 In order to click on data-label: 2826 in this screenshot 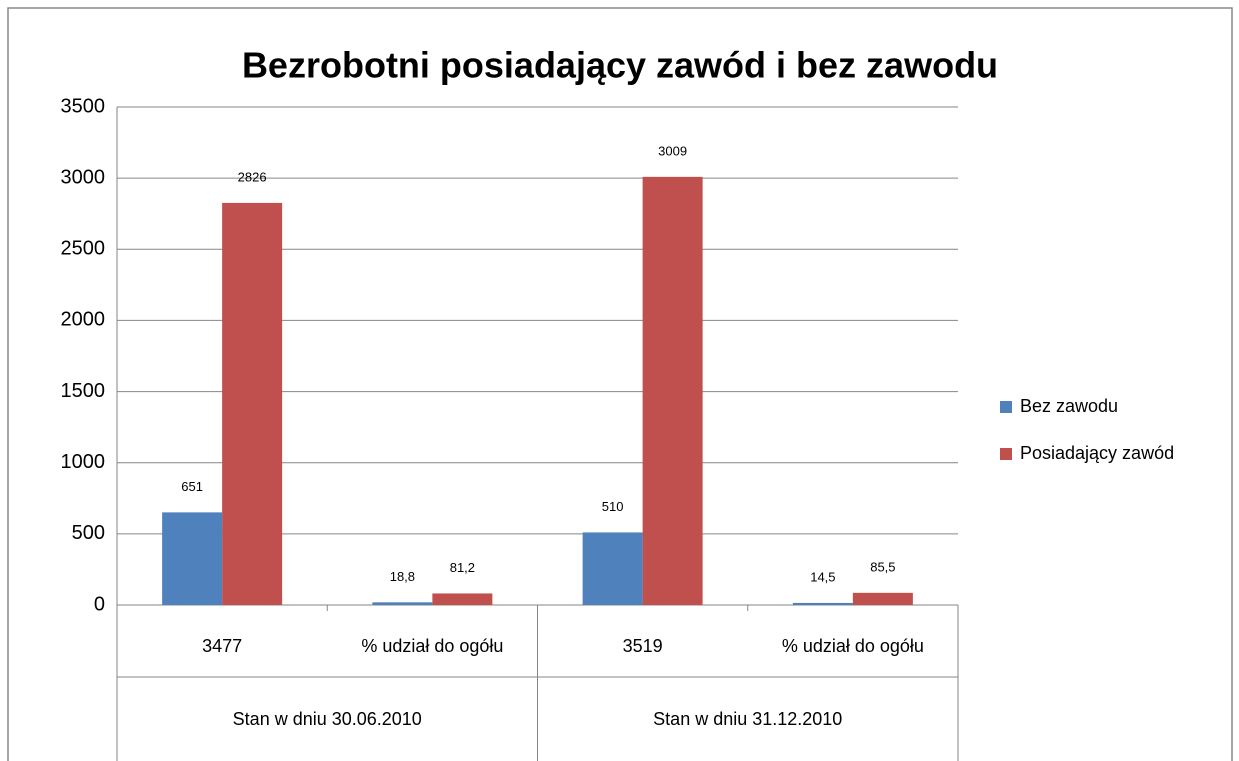, I will do `click(252, 176)`.